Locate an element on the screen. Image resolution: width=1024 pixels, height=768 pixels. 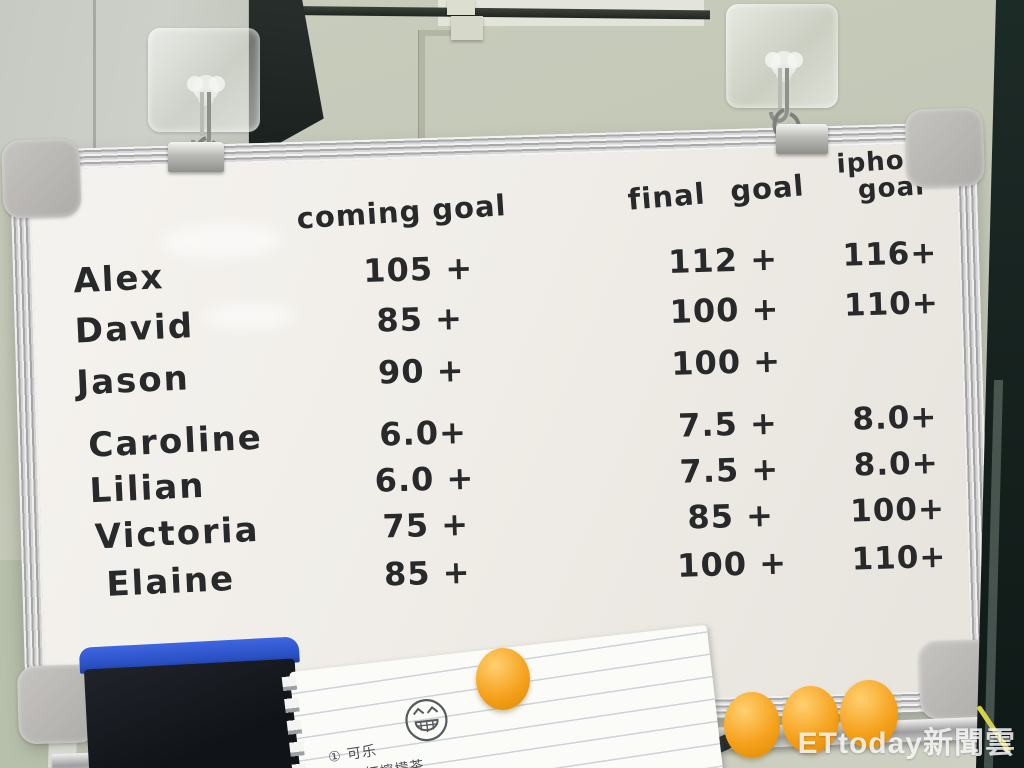
notepad-drink-list: ① 可乐 ② 蘇打檸檬茶 ③ 雪碧 is located at coordinates (378, 751).